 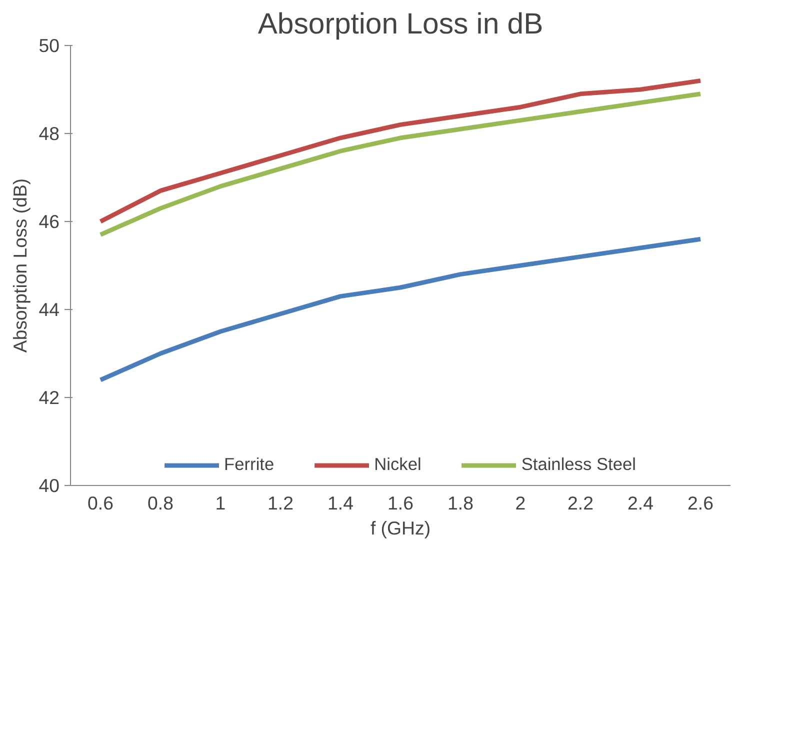 I want to click on legend-label: Nickel, so click(x=398, y=464).